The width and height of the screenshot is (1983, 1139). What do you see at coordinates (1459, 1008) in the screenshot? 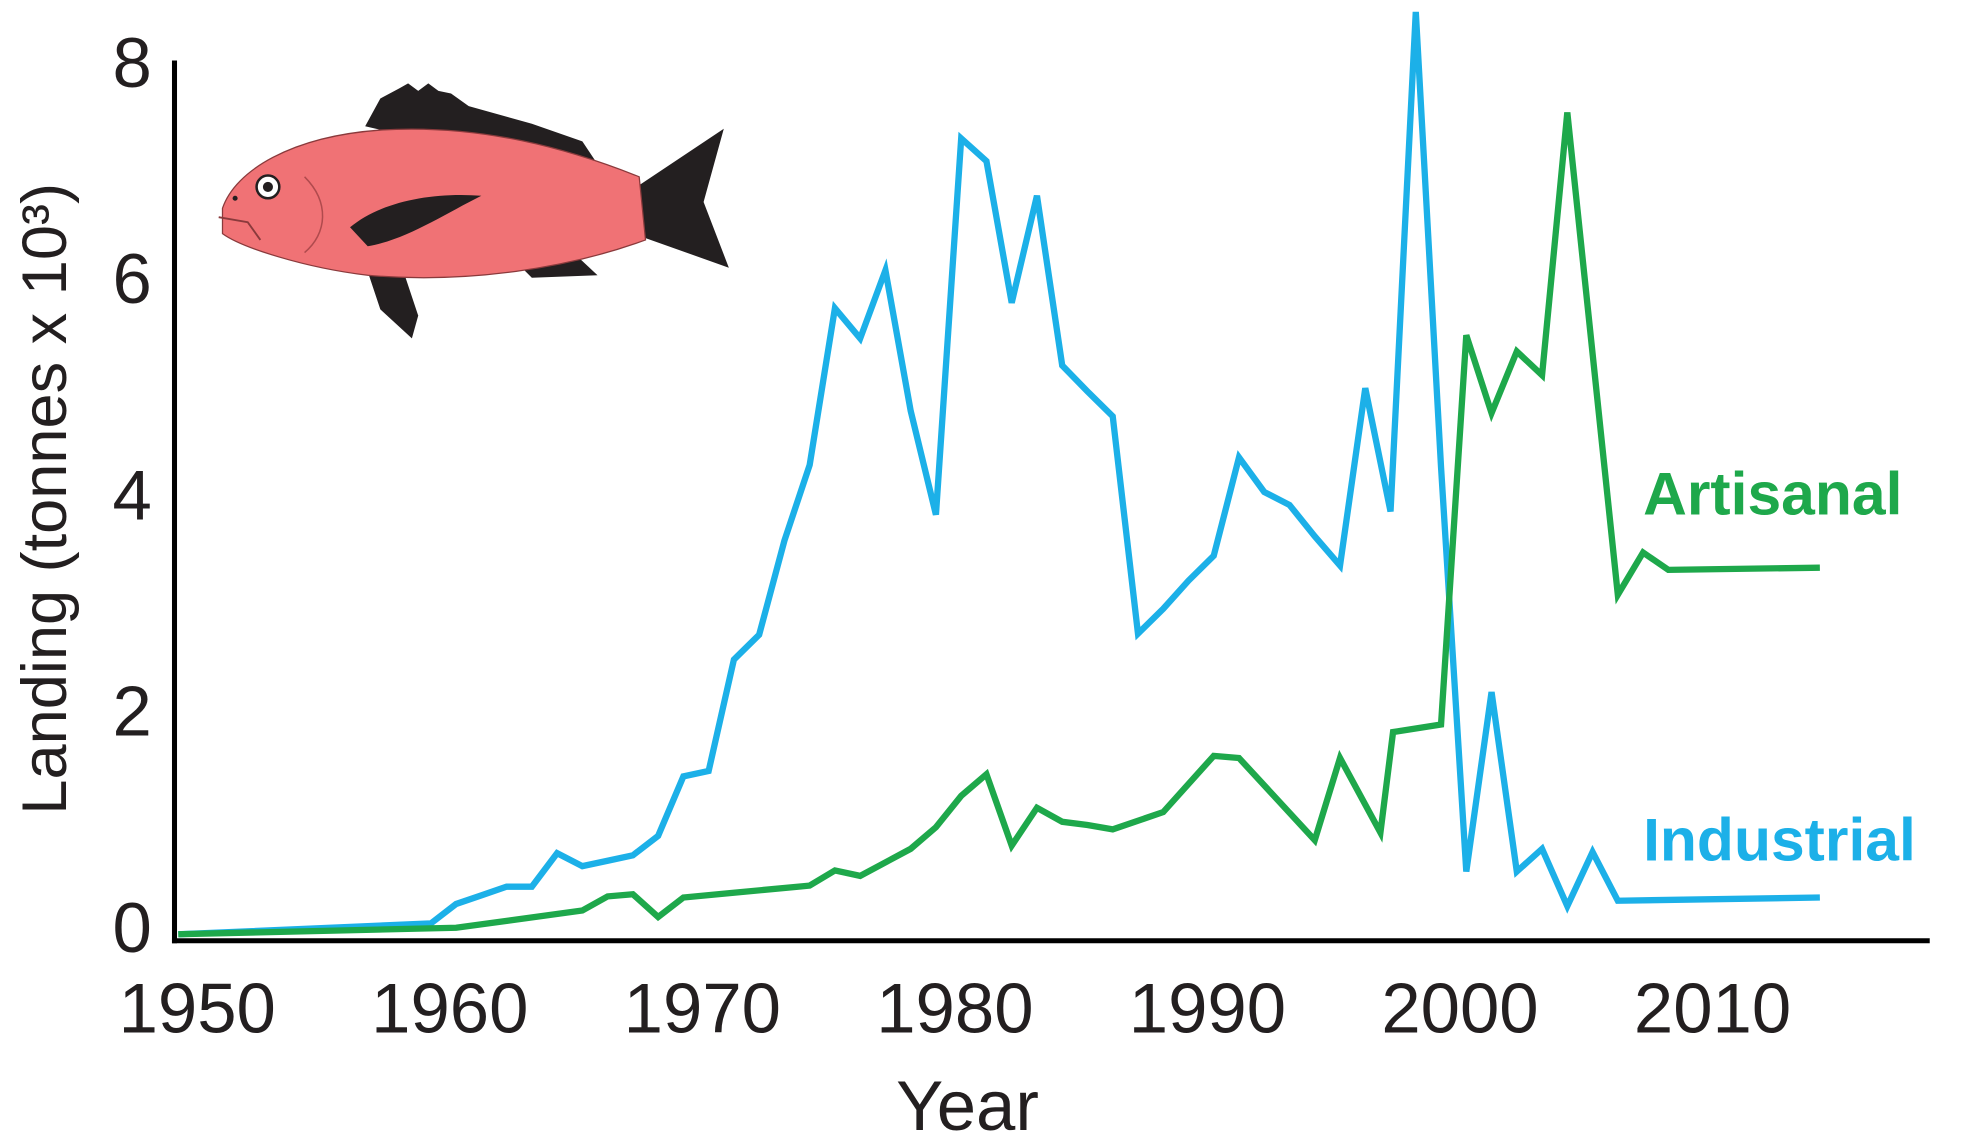
I see `x-tick-label: 2000` at bounding box center [1459, 1008].